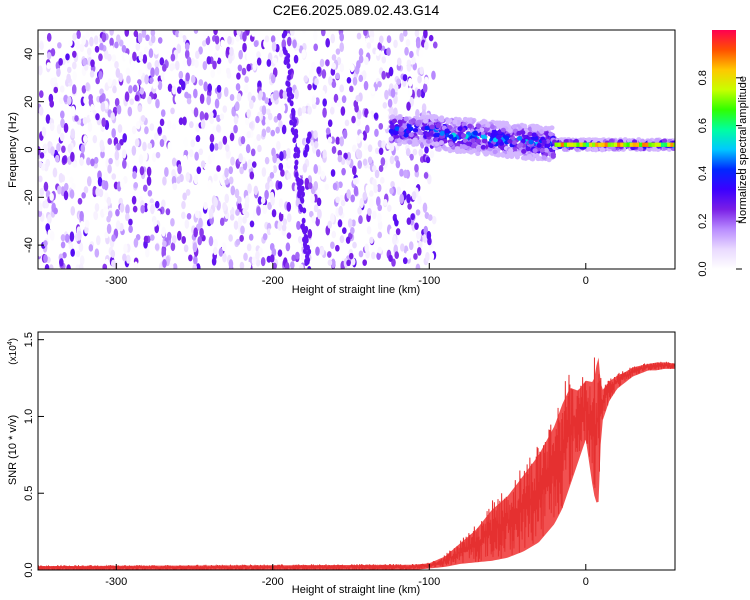  Describe the element at coordinates (719, 173) in the screenshot. I see `colorbar-ticks: 0.0 0.2 0.4 0.6 0.8` at that location.